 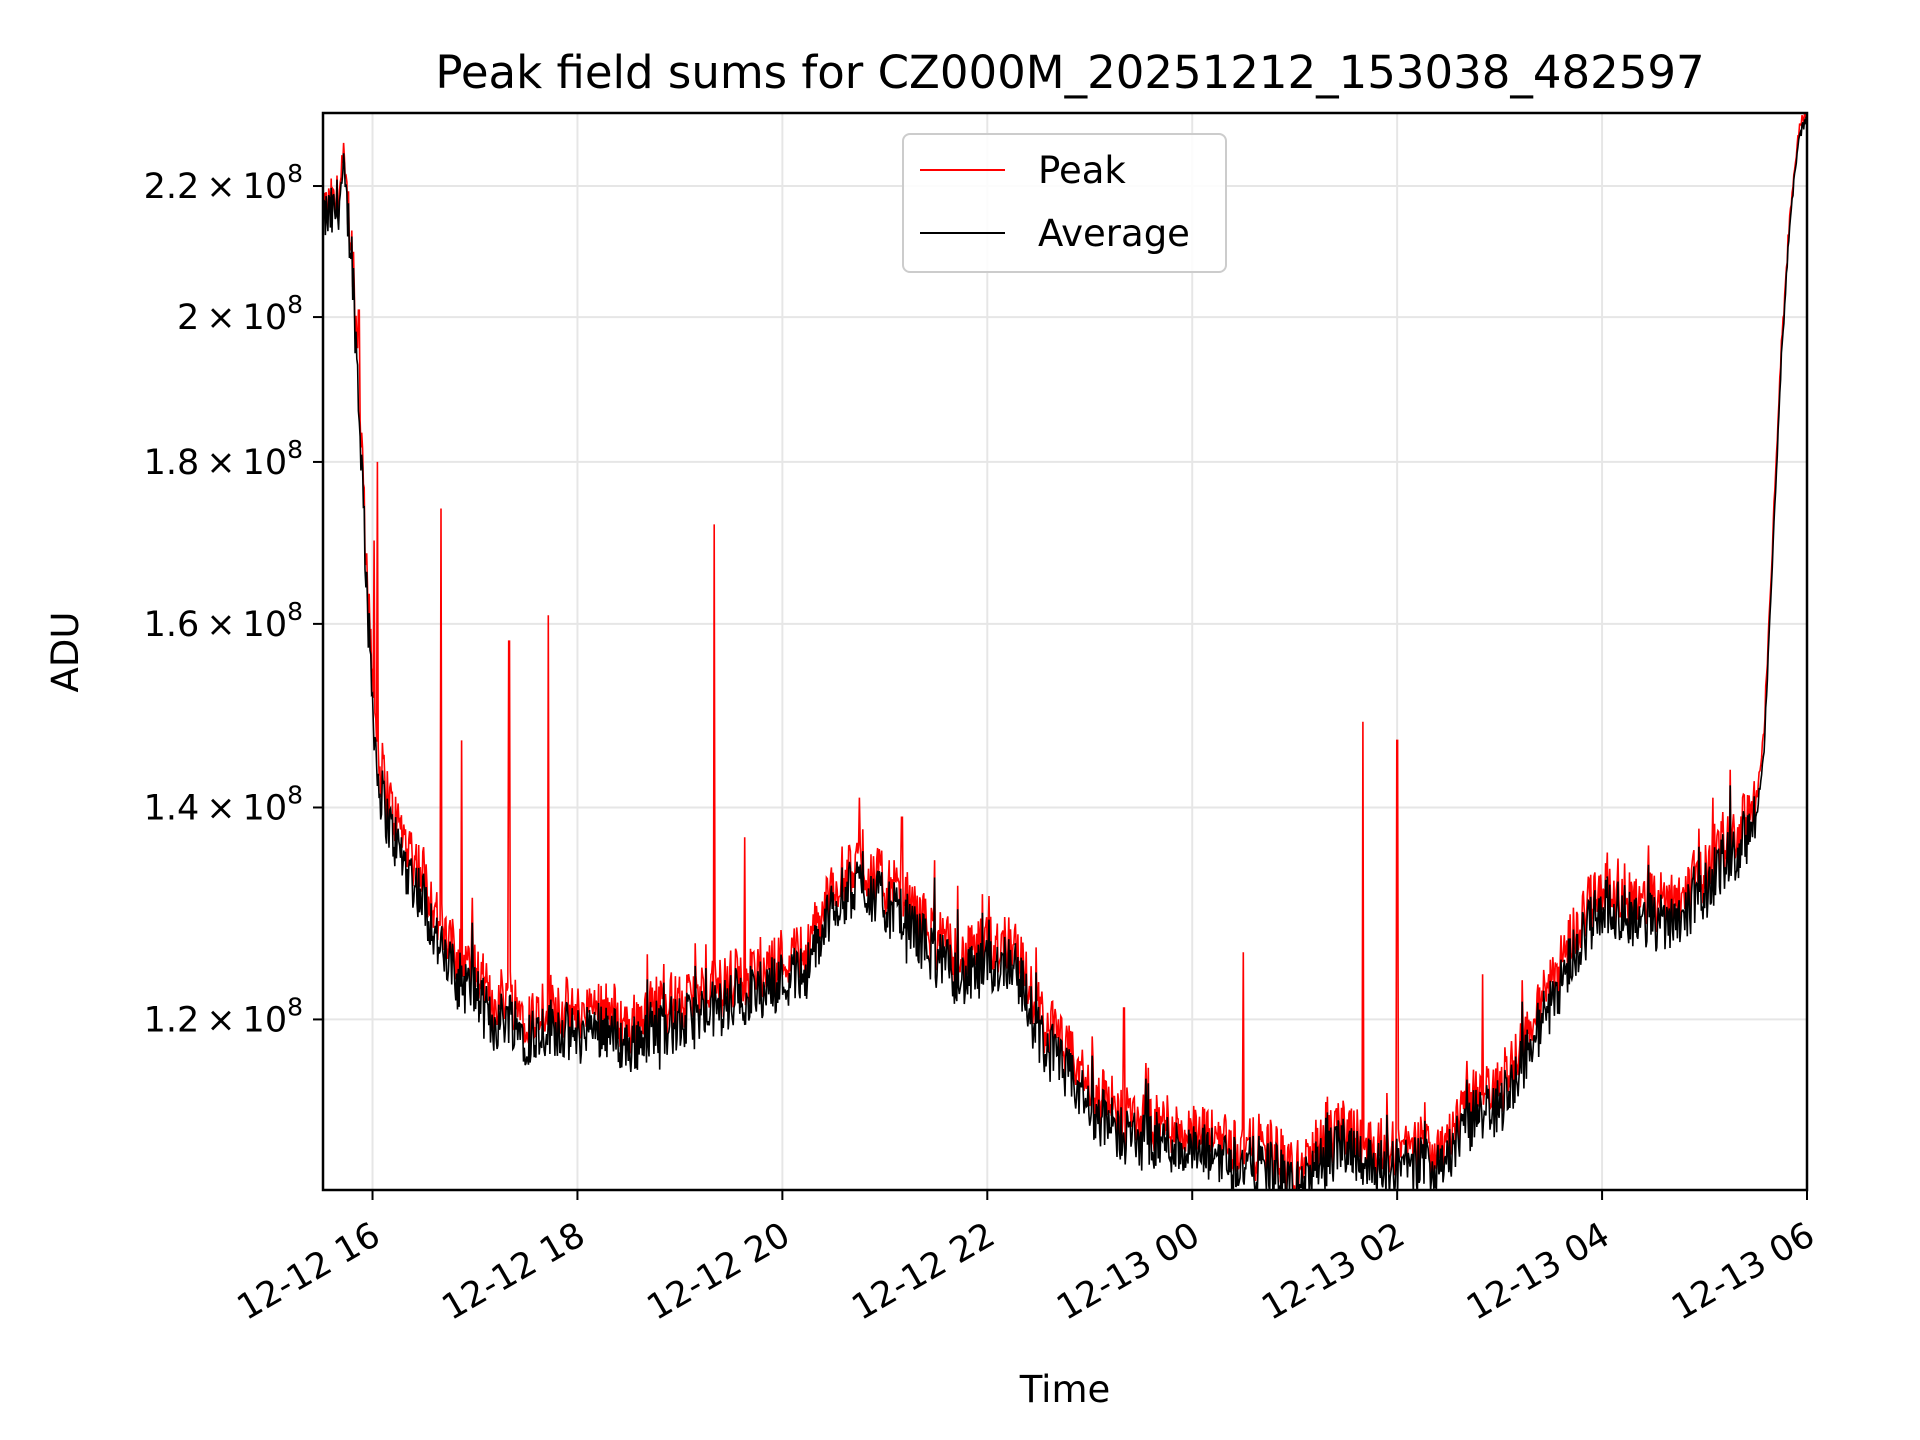 What do you see at coordinates (240, 314) in the screenshot?
I see `y-tick-label: 2 × 10⁸` at bounding box center [240, 314].